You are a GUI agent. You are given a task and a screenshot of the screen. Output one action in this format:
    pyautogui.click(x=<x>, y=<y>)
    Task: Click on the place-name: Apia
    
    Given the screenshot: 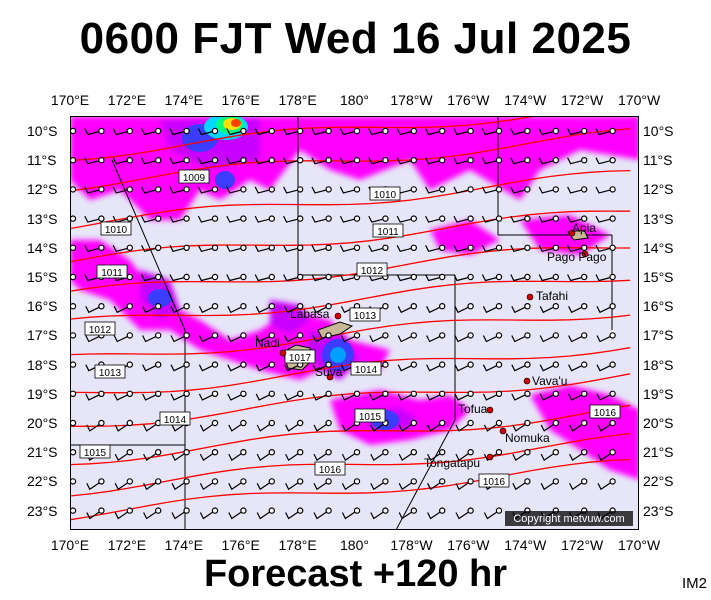 What is the action you would take?
    pyautogui.click(x=584, y=228)
    